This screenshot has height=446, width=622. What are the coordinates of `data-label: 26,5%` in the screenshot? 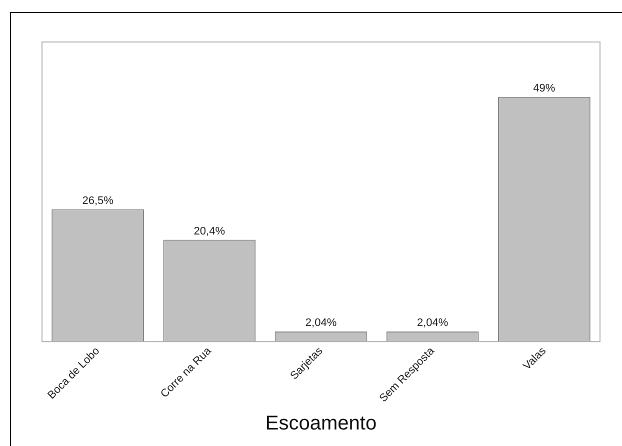 It's located at (98, 200).